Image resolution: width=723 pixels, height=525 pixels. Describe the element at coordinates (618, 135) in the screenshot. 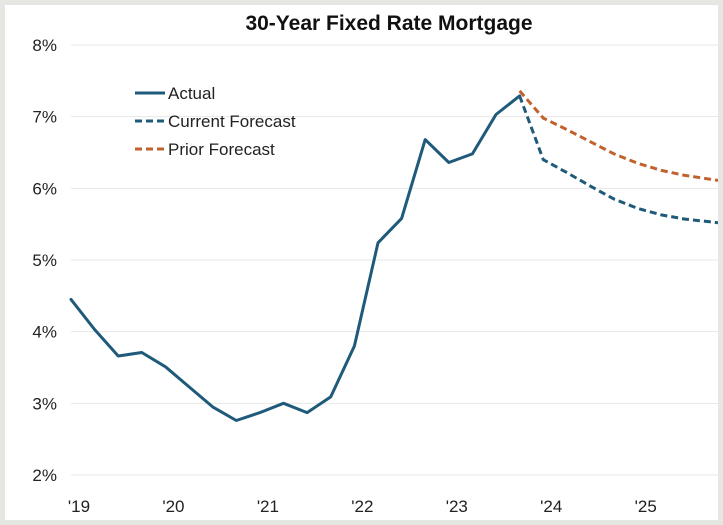

I see `series-line-prior-forecast` at that location.